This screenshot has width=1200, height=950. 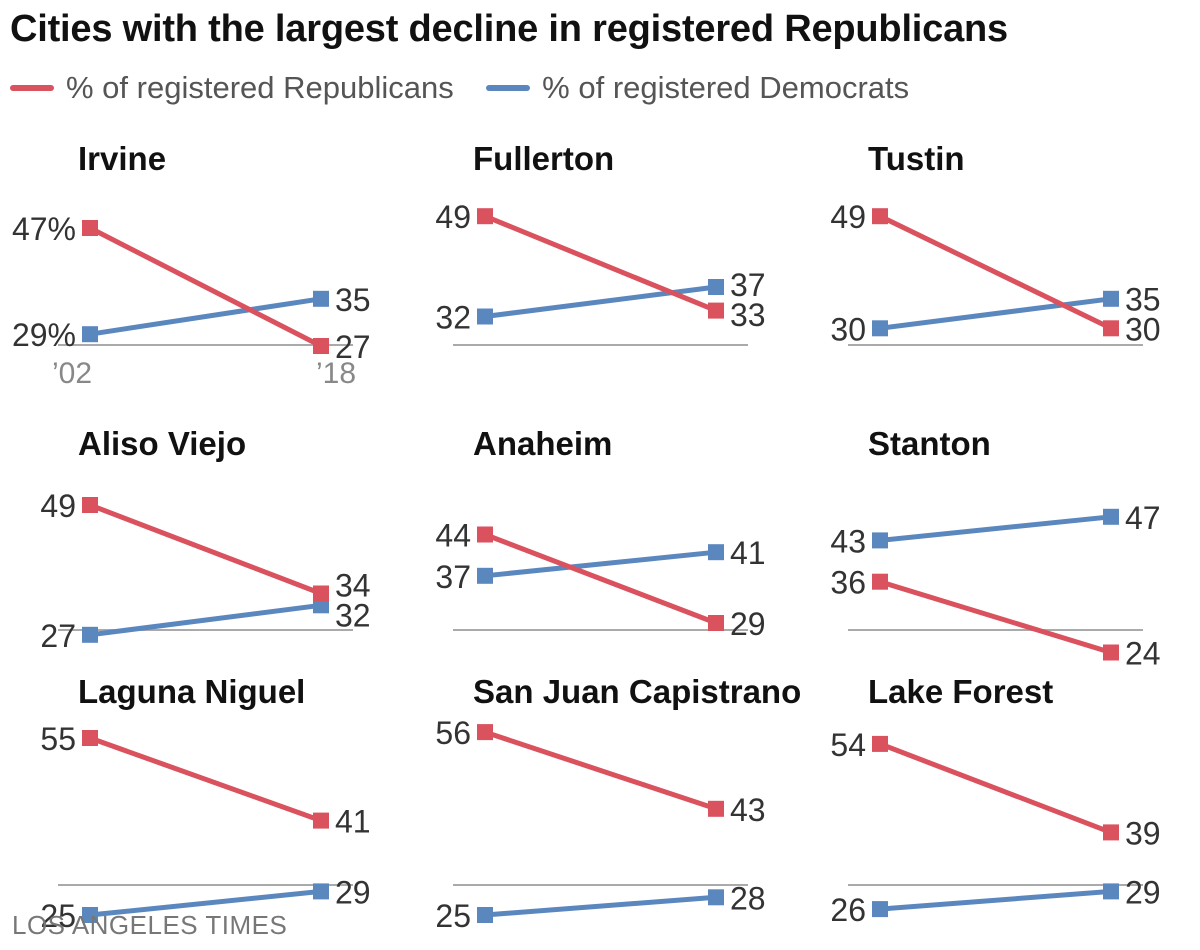 I want to click on panel-title-laguna-niguel: Laguna Niguel, so click(x=191, y=691).